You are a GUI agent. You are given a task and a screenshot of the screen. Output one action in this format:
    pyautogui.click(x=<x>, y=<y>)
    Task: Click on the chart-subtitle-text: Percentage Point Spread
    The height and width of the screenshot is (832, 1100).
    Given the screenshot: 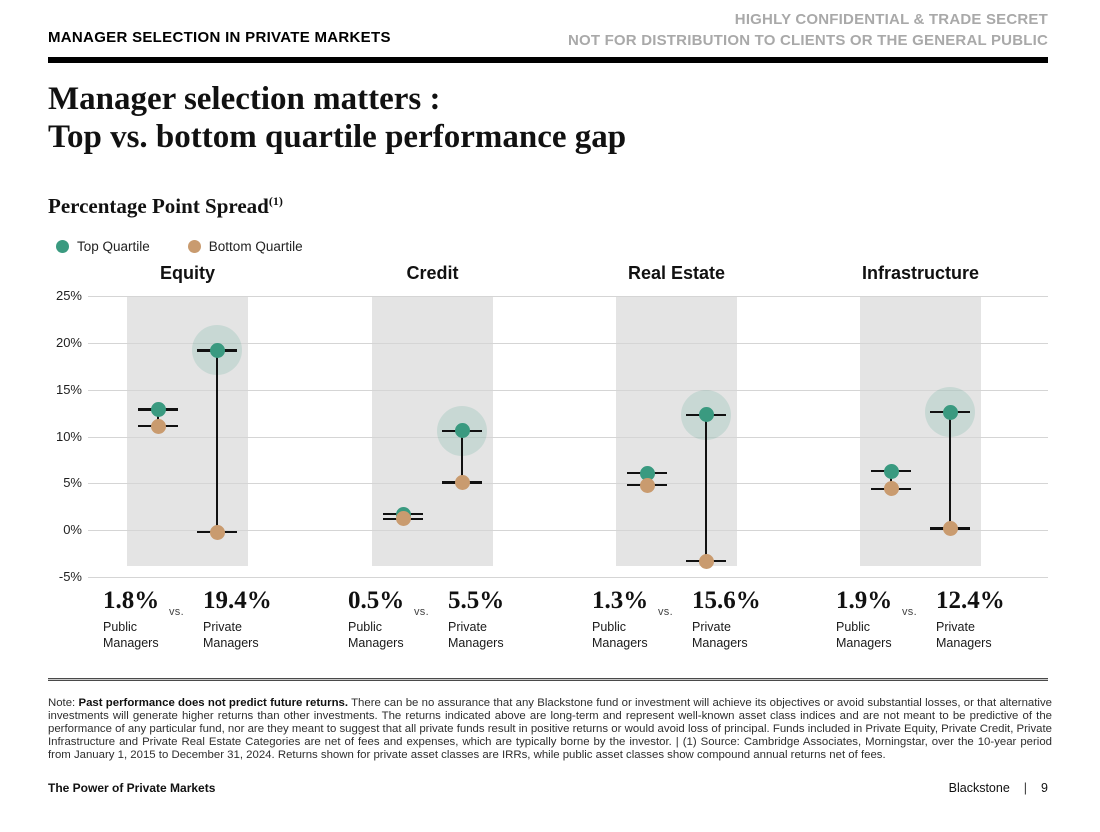 What is the action you would take?
    pyautogui.click(x=158, y=206)
    